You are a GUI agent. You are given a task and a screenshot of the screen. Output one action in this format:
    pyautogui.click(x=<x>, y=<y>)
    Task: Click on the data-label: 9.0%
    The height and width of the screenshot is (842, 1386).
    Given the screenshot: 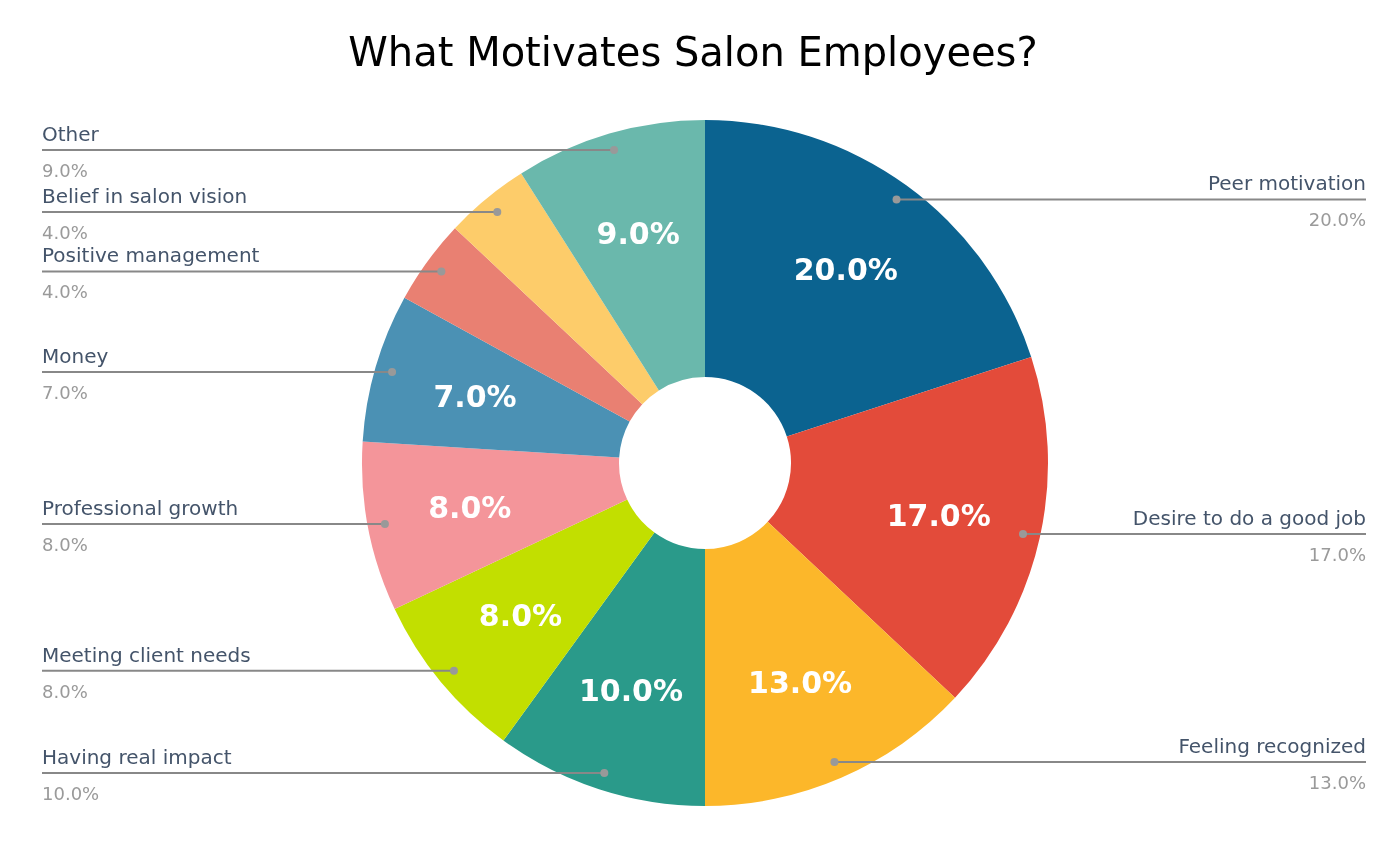 What is the action you would take?
    pyautogui.click(x=638, y=233)
    